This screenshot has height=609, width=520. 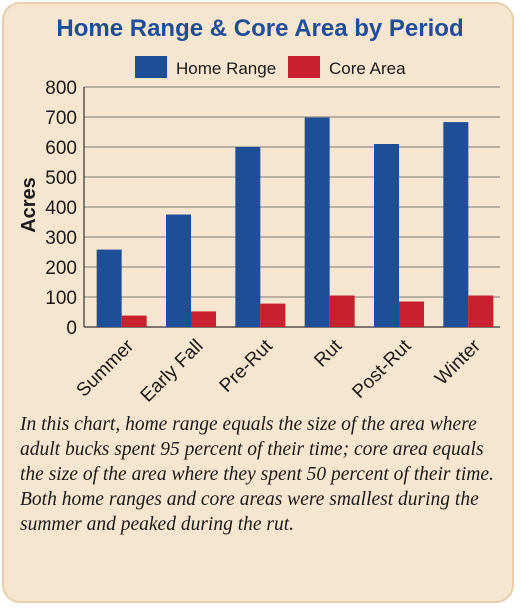 What do you see at coordinates (304, 67) in the screenshot?
I see `legend-swatch-core-area` at bounding box center [304, 67].